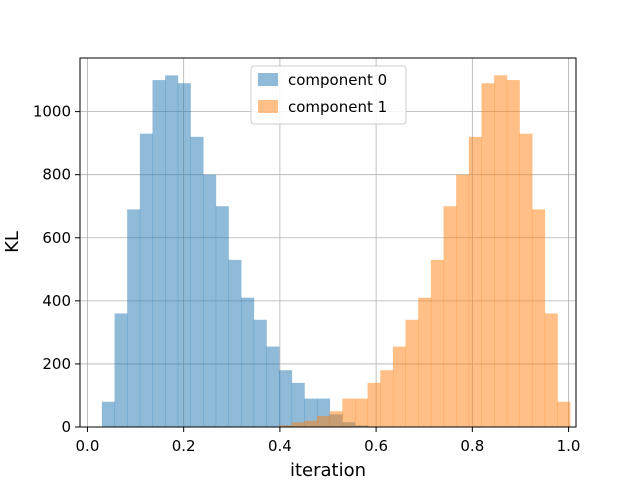 The height and width of the screenshot is (480, 640). What do you see at coordinates (376, 446) in the screenshot?
I see `x-tick-label: 0.6` at bounding box center [376, 446].